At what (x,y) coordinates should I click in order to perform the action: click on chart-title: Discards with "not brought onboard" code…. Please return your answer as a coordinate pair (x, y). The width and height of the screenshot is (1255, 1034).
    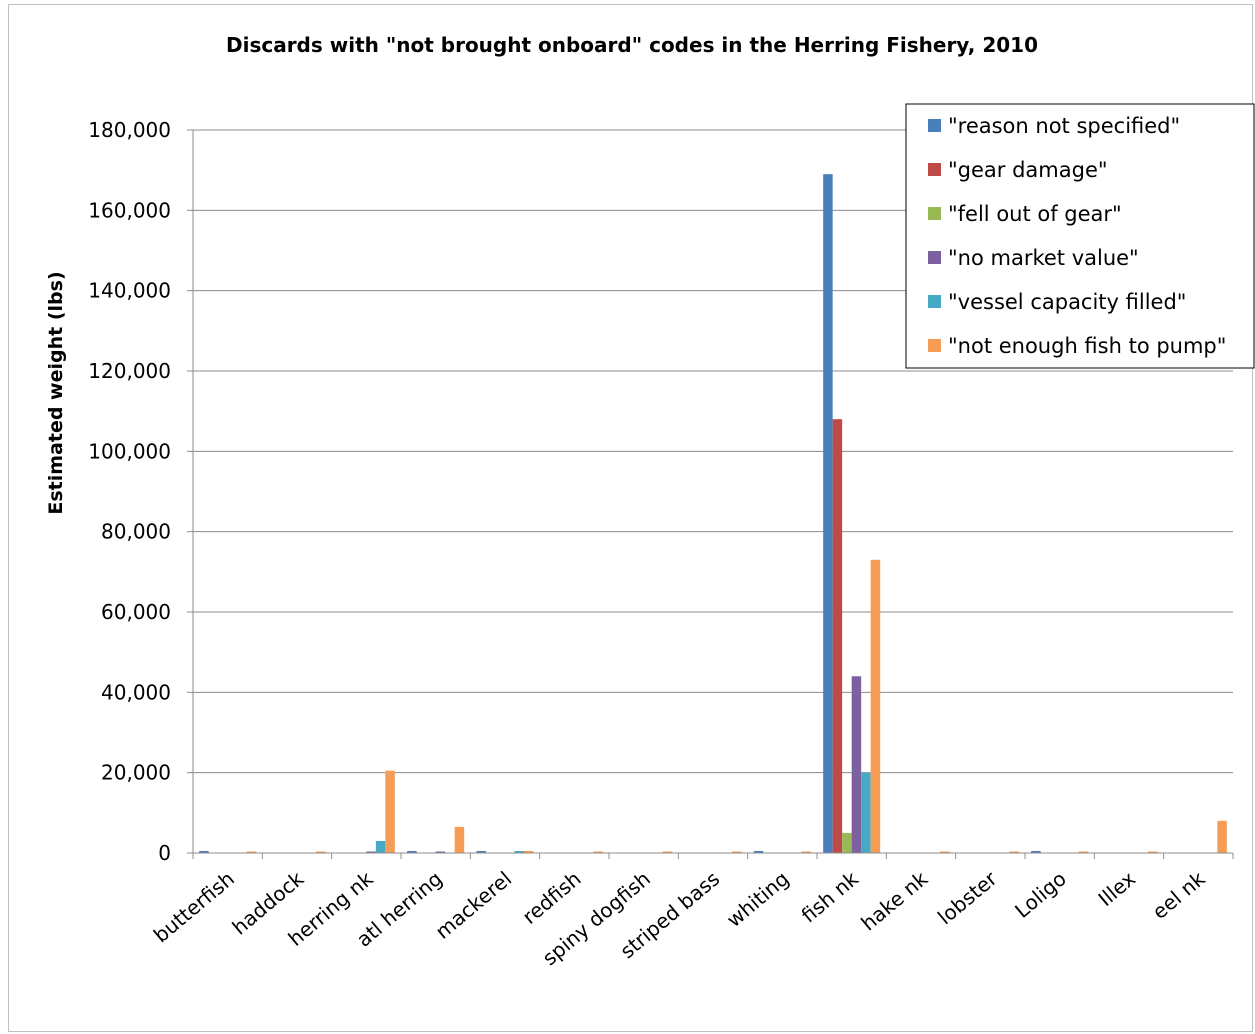
    Looking at the image, I should click on (632, 45).